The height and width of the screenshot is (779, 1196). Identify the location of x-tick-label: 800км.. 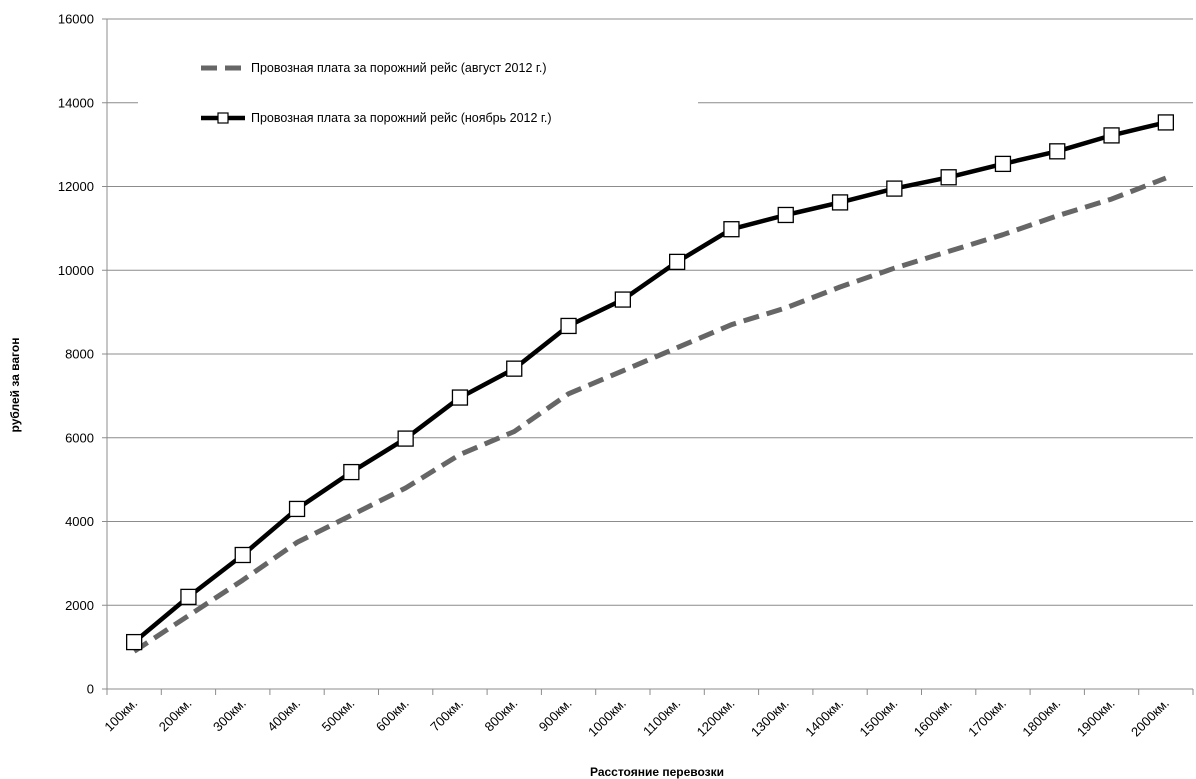
(501, 715).